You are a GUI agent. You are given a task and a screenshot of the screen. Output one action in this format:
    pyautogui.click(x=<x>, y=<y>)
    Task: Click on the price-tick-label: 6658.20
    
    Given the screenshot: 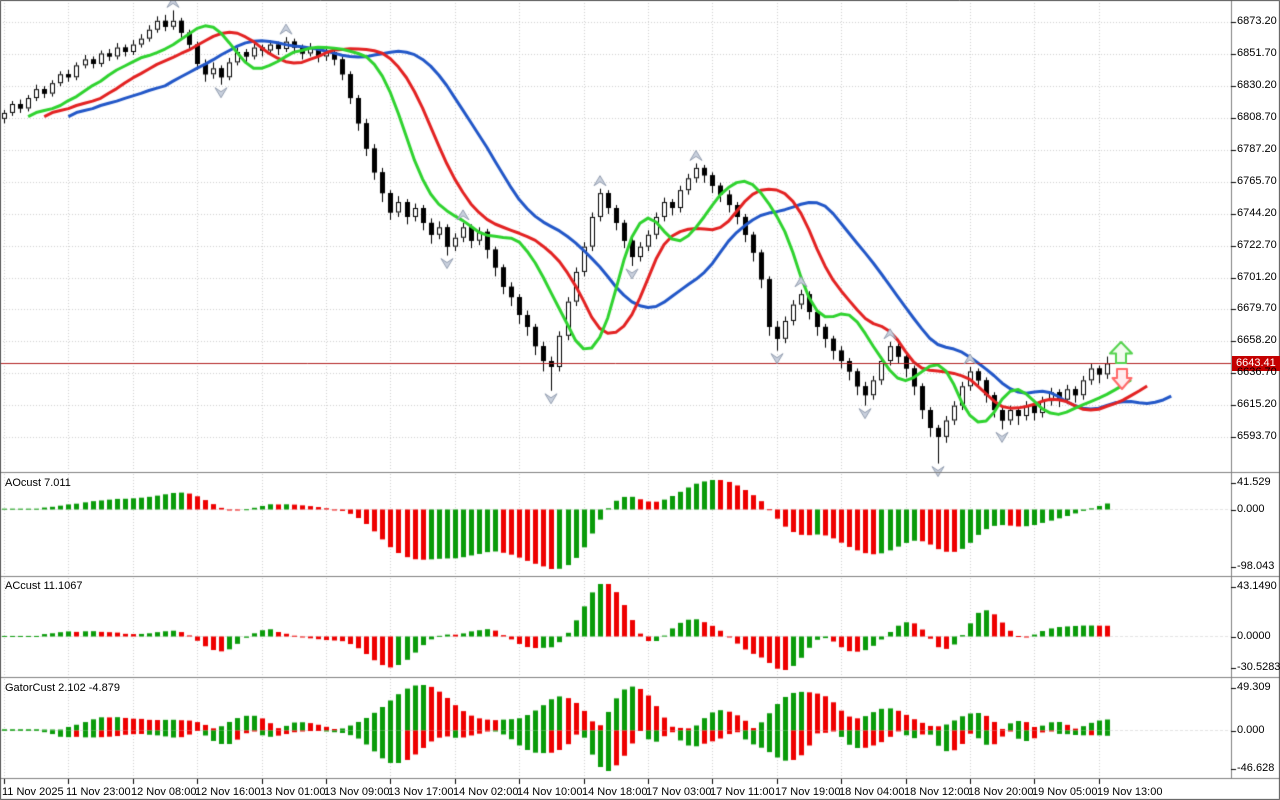 What is the action you would take?
    pyautogui.click(x=1257, y=340)
    